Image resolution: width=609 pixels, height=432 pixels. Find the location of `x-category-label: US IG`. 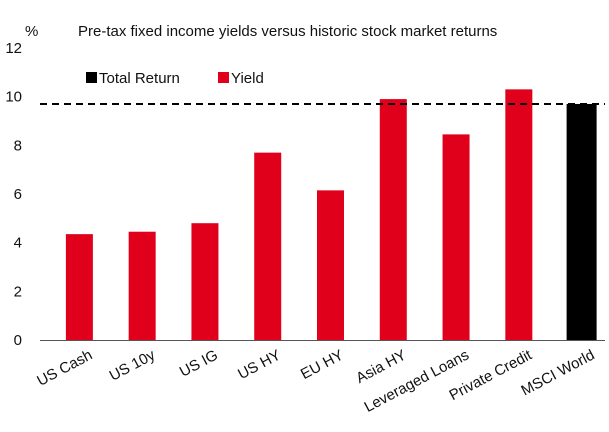

x-category-label: US IG is located at coordinates (199, 364).